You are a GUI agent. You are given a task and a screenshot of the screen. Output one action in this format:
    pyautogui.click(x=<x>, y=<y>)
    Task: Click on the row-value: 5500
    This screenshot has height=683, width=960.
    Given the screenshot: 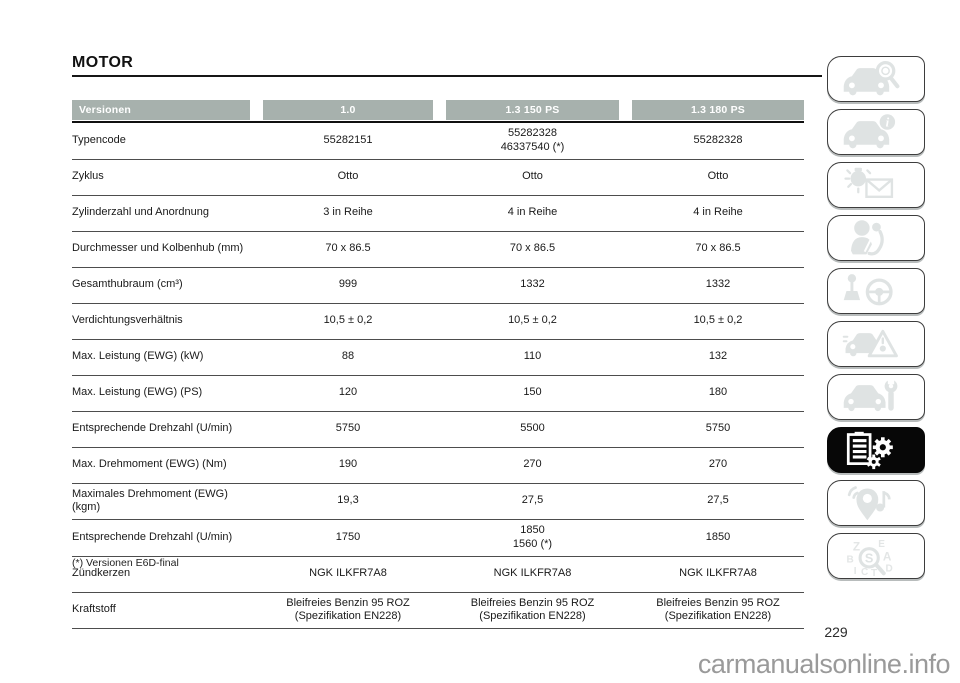 What is the action you would take?
    pyautogui.click(x=532, y=428)
    